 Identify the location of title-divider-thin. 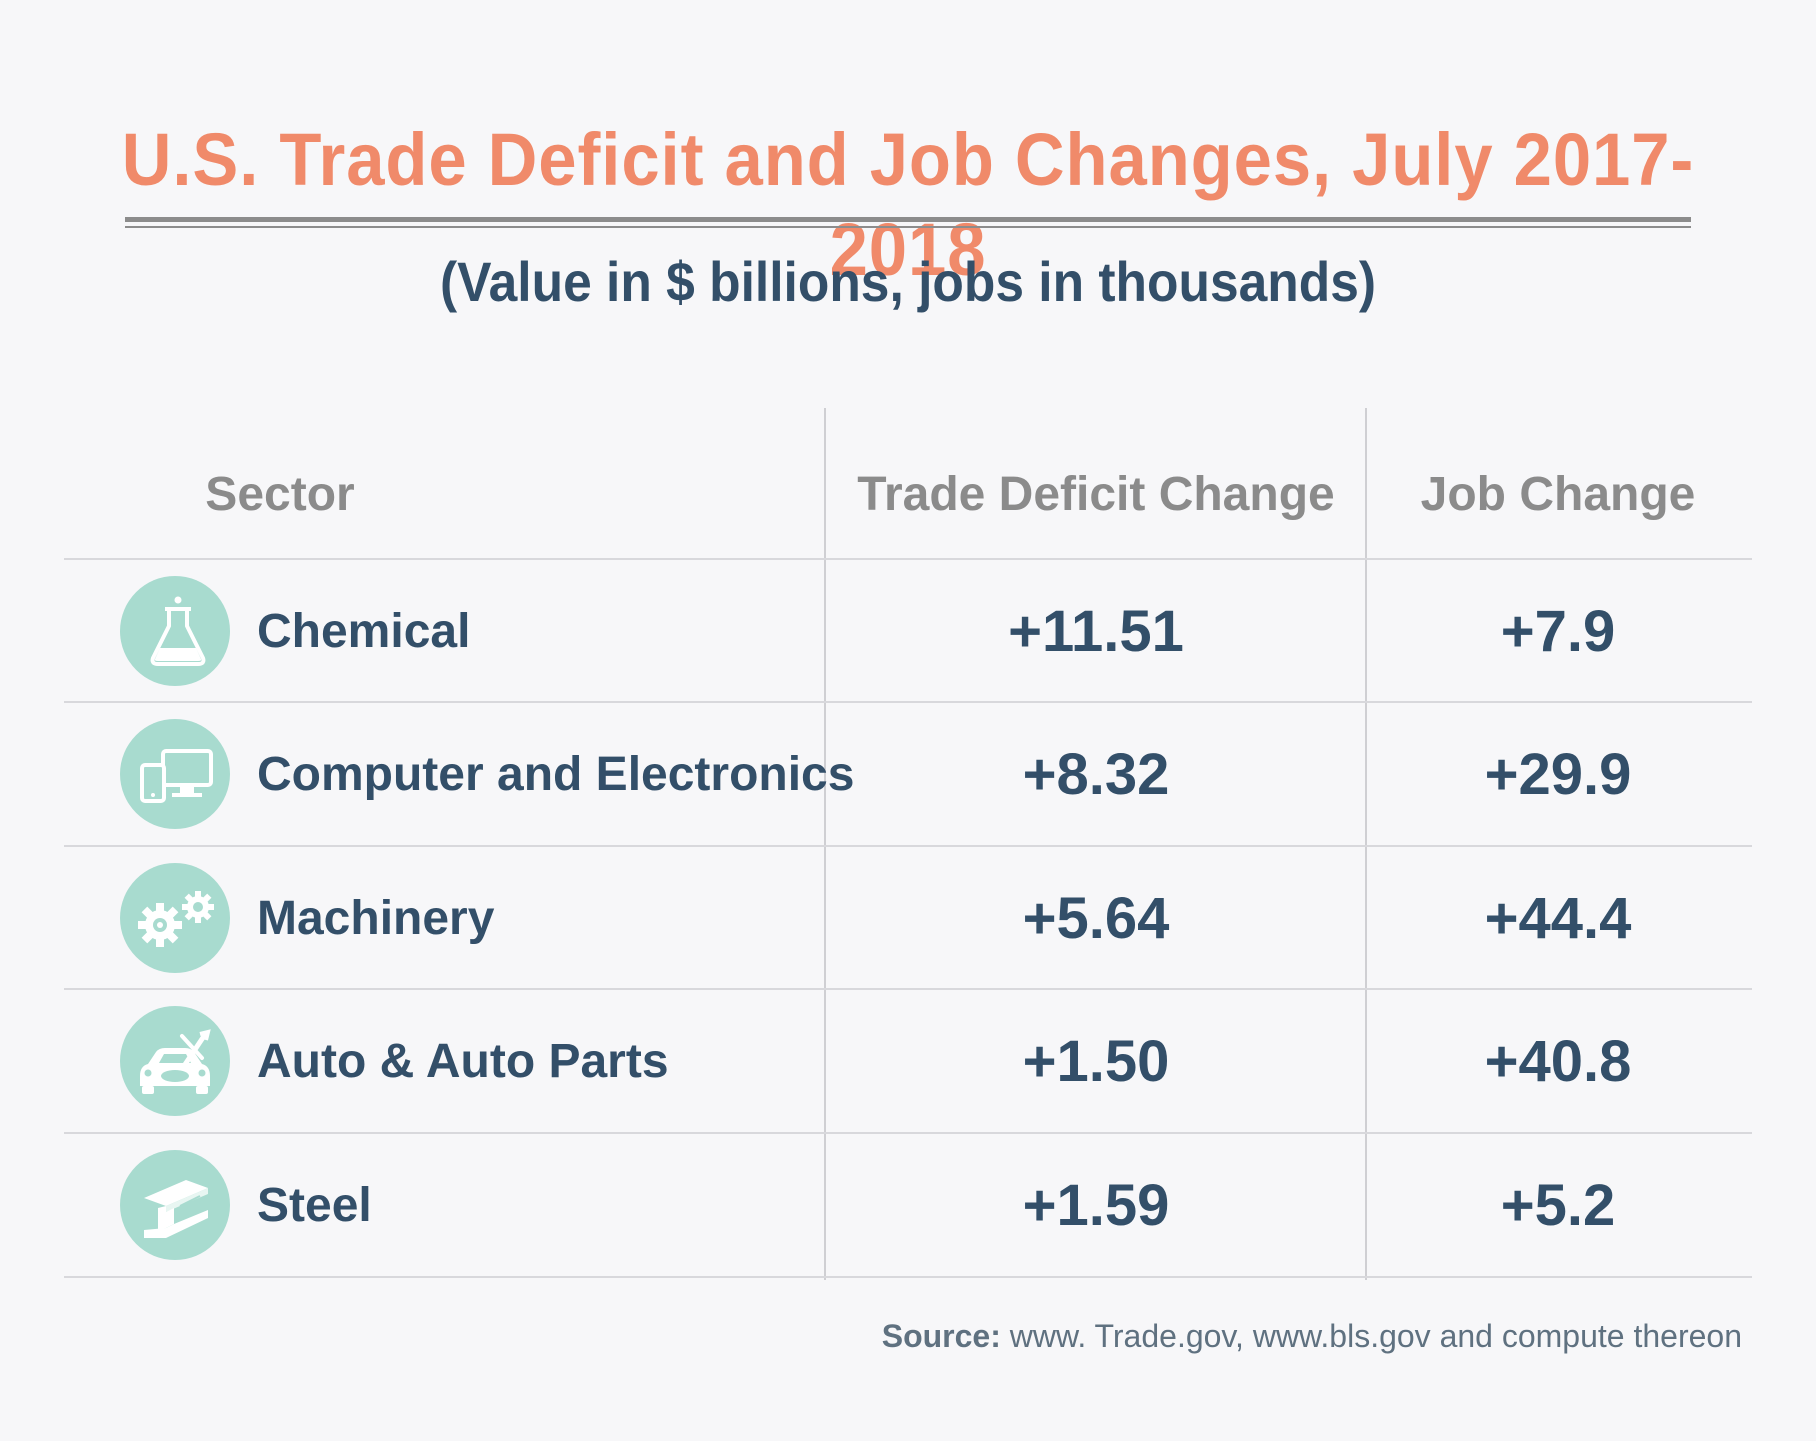
(908, 227).